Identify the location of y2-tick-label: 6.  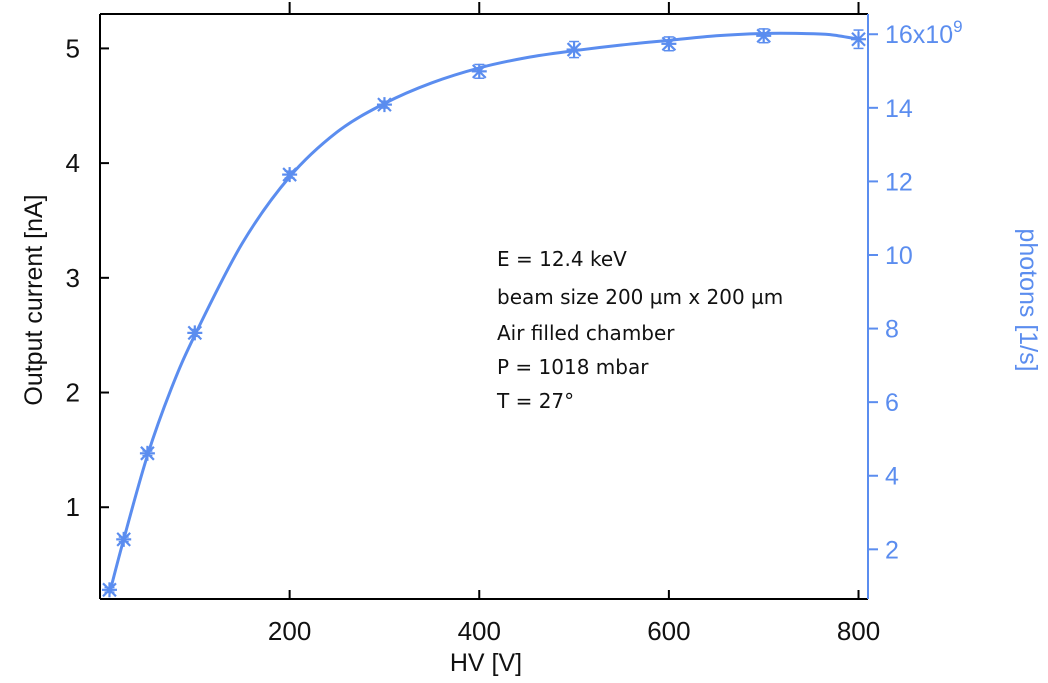
(892, 403).